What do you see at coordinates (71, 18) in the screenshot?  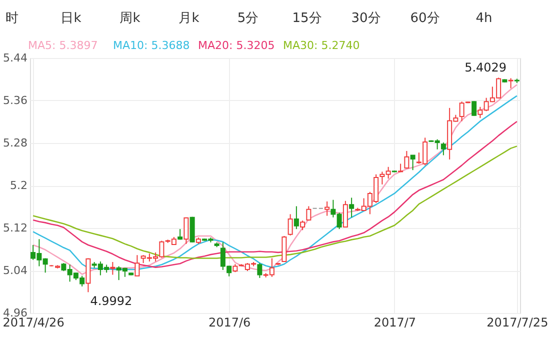 I see `text: 日k` at bounding box center [71, 18].